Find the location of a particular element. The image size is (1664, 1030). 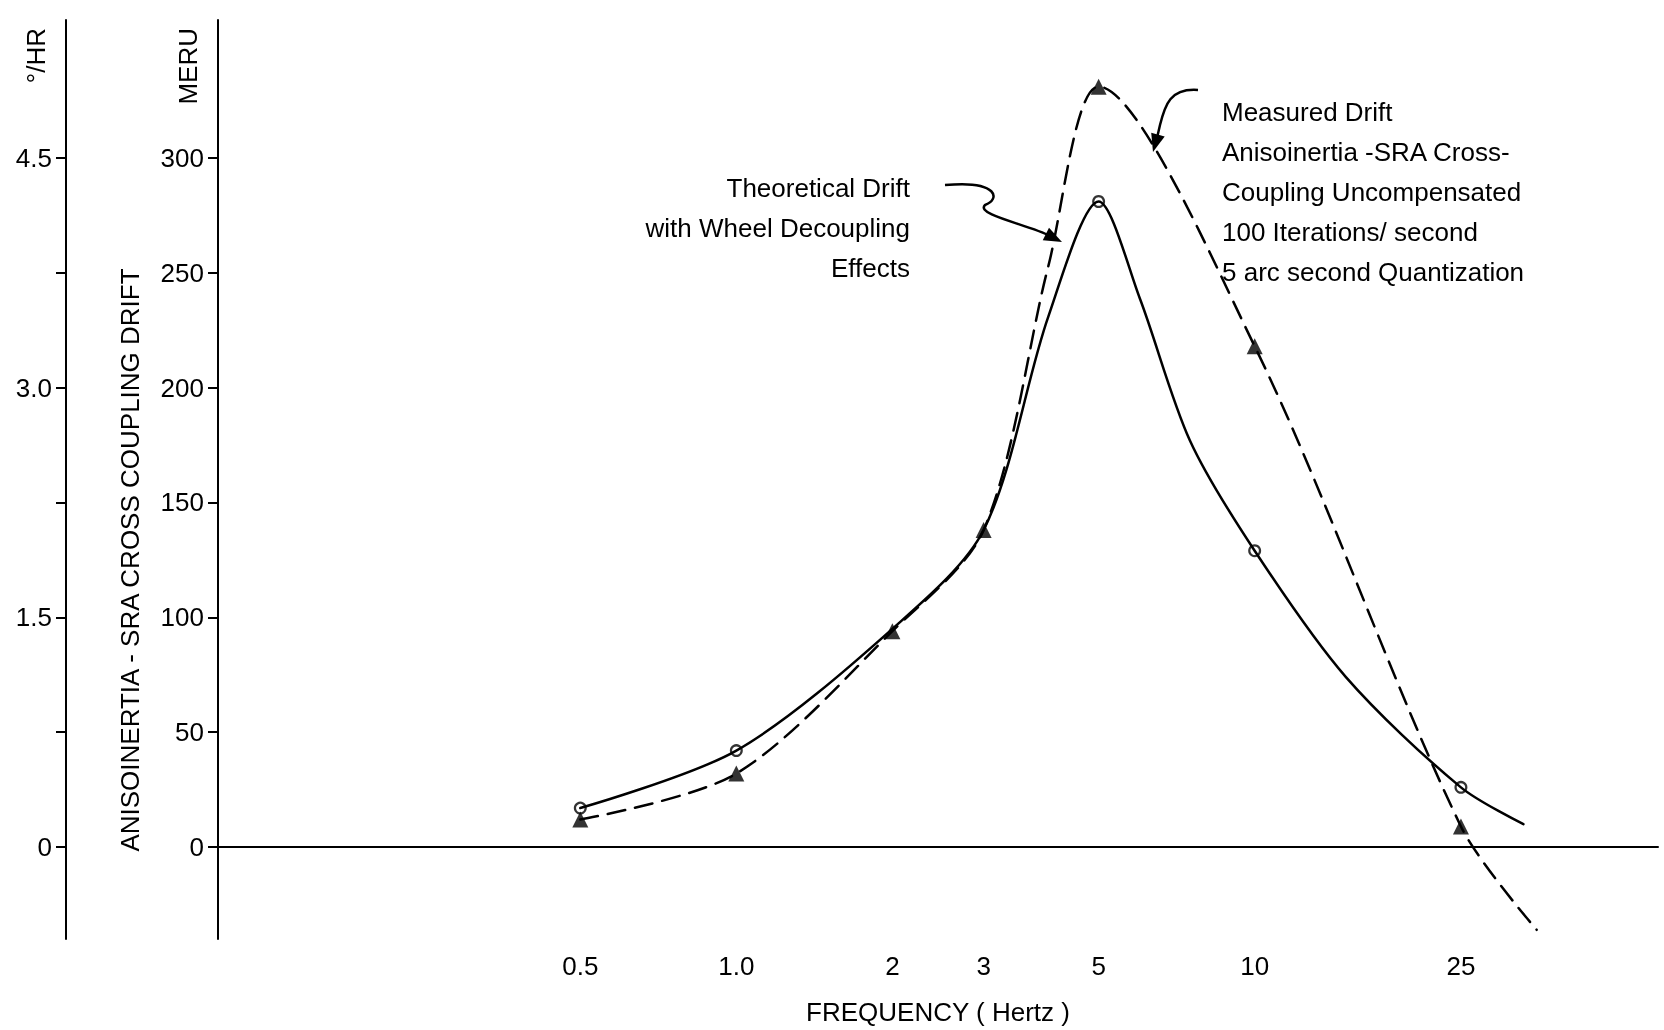

y2-tick-label: 1.5 is located at coordinates (33, 617).